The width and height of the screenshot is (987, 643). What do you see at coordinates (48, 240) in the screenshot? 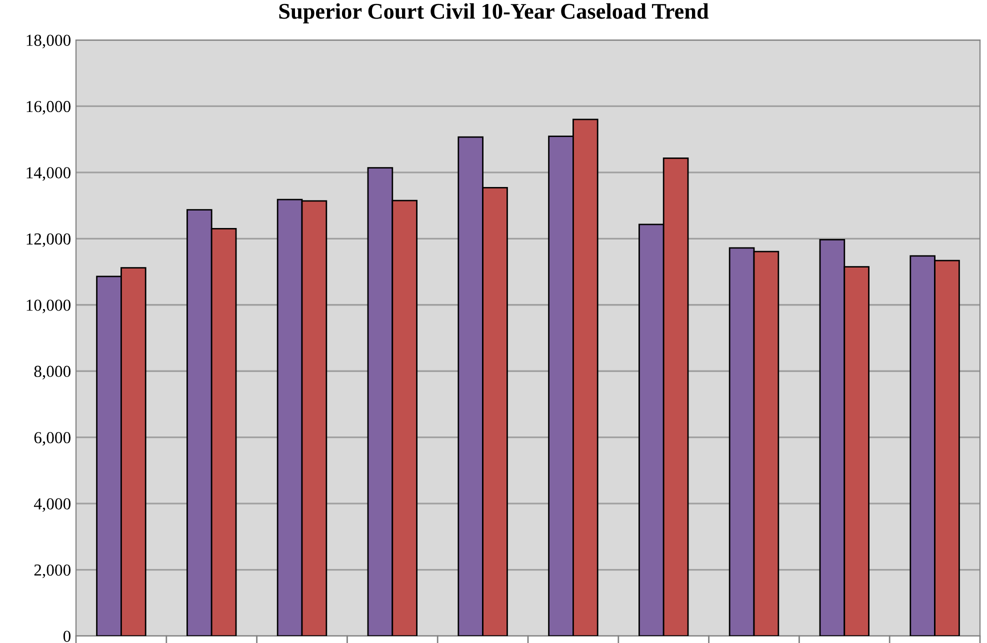
I see `y-tick-label: 12,000` at bounding box center [48, 240].